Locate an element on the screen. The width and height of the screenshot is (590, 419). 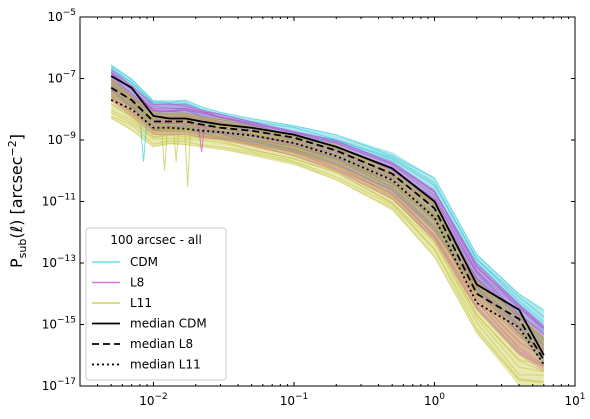
legend-title: 100 arcsec - all is located at coordinates (156, 240).